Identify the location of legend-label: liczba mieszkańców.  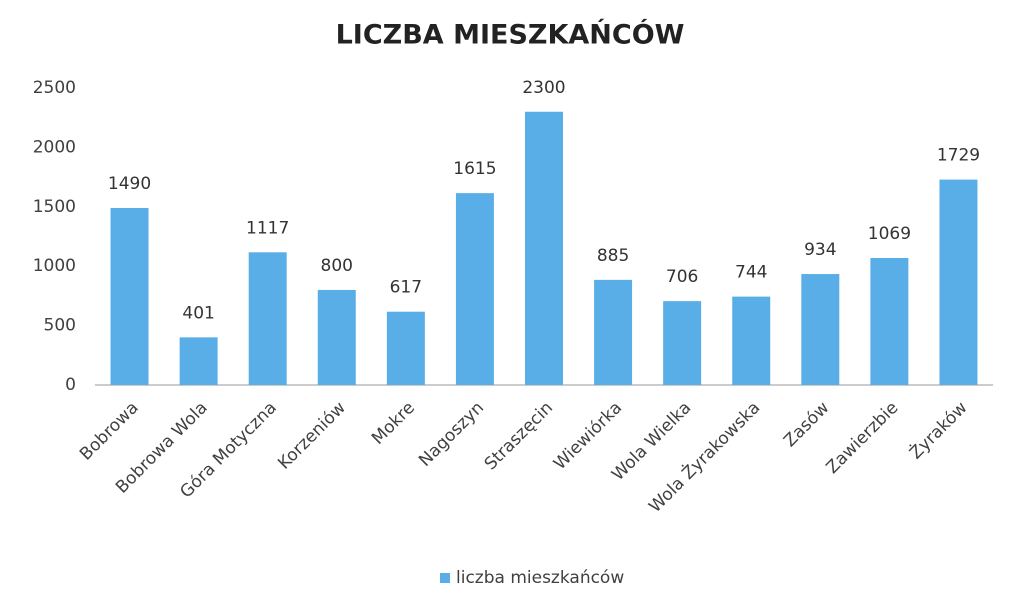
(540, 578).